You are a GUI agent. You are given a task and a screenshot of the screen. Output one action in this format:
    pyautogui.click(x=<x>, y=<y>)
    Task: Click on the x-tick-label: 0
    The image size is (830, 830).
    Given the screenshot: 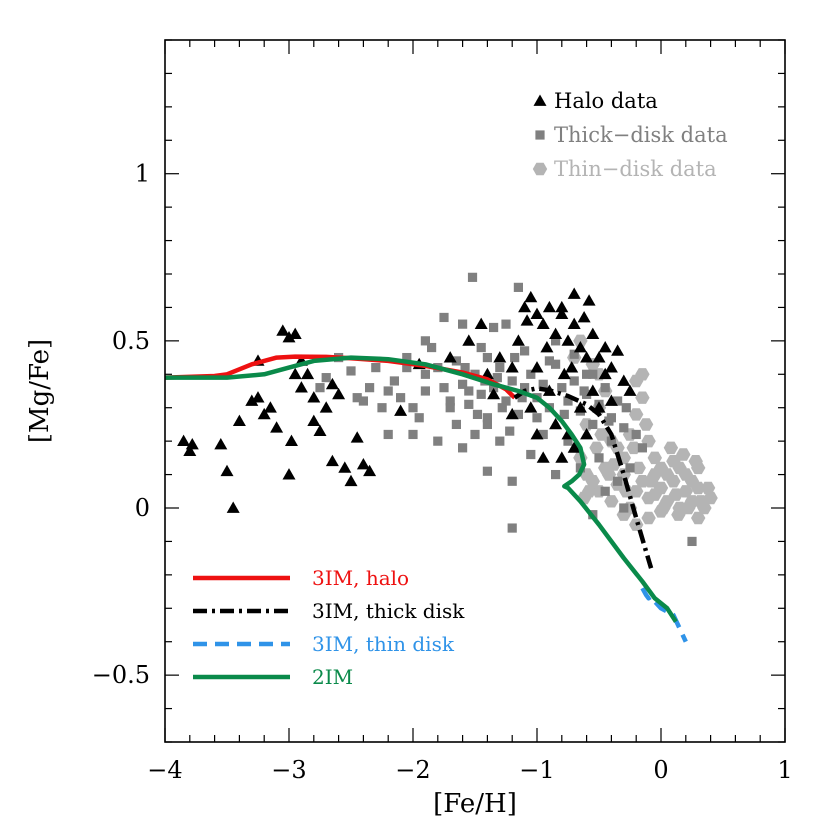 What is the action you would take?
    pyautogui.click(x=660, y=770)
    